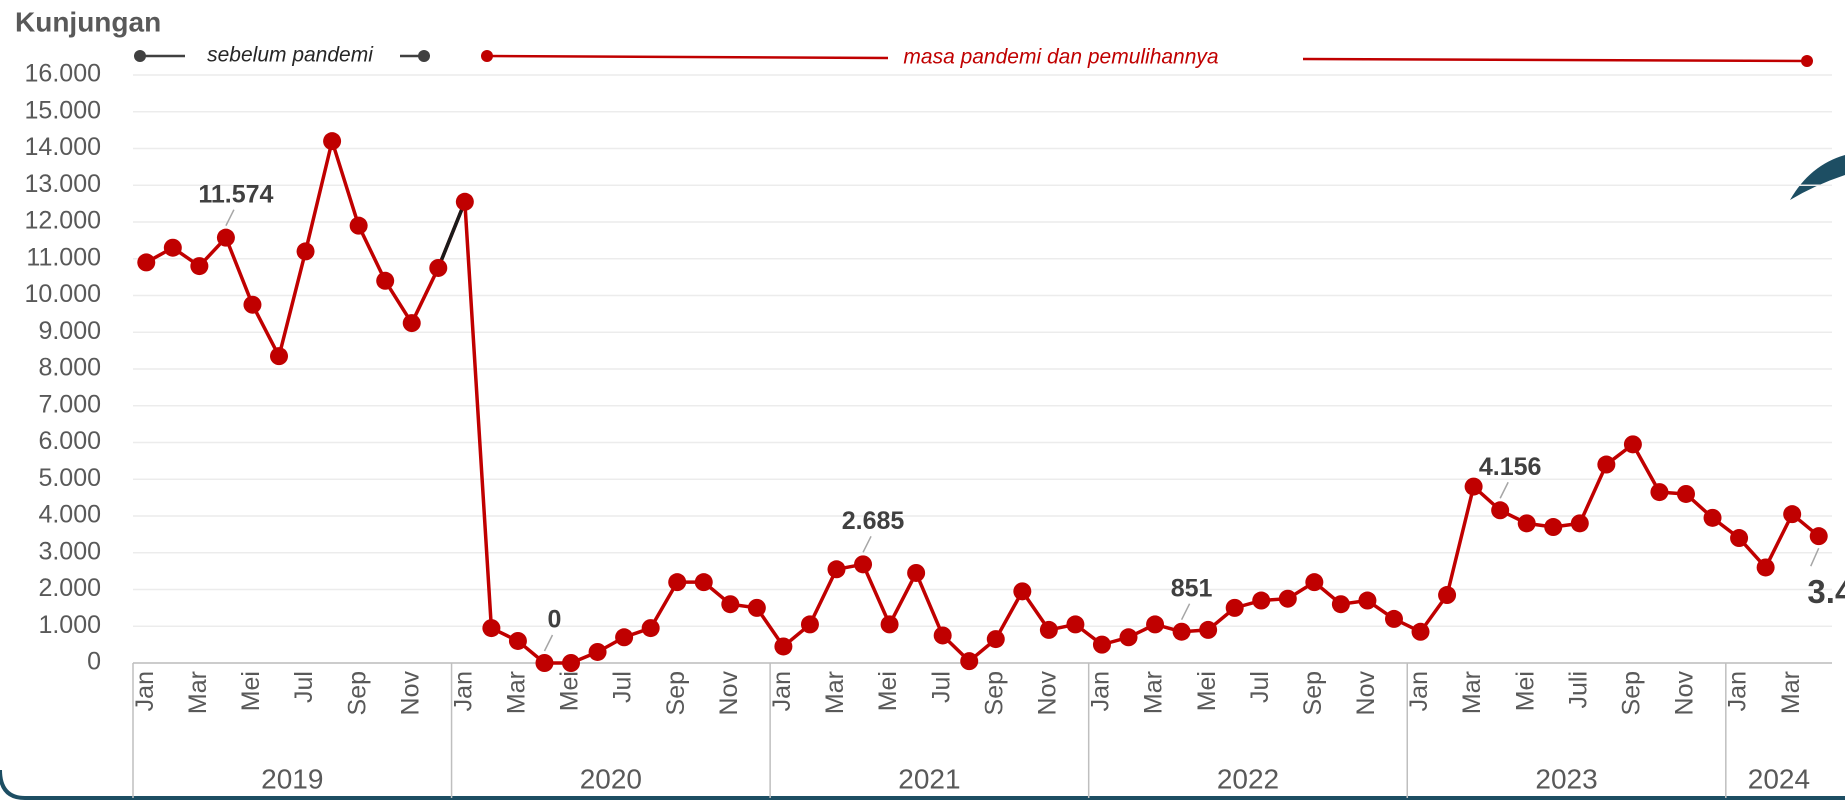 The image size is (1845, 801). I want to click on decoration, so click(1817, 177).